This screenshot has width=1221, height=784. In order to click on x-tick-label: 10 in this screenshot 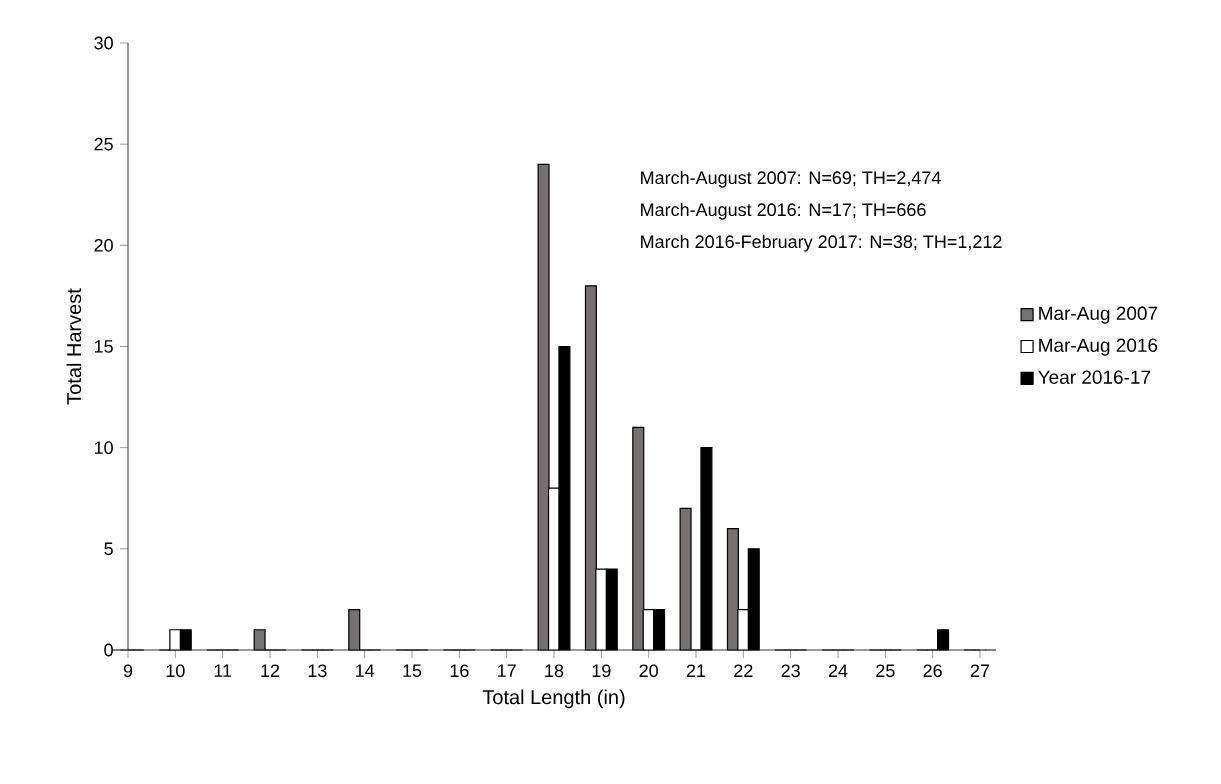, I will do `click(175, 671)`.